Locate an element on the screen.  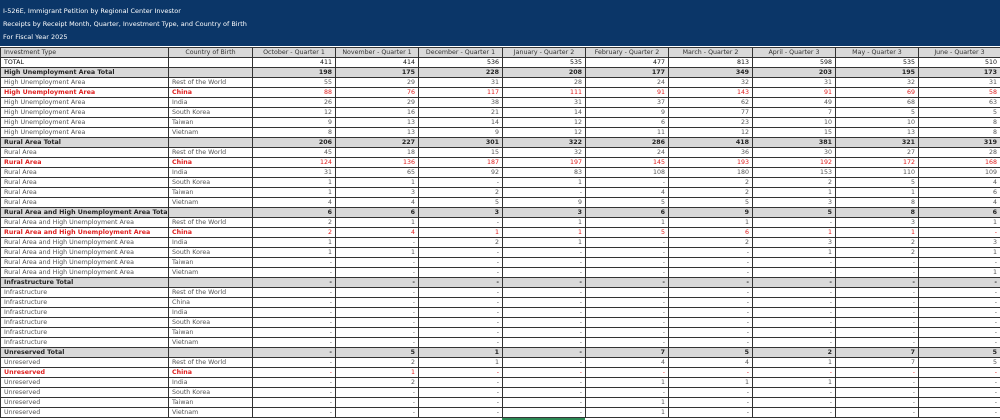
column-header: December - Quarter 1 is located at coordinates (460, 52).